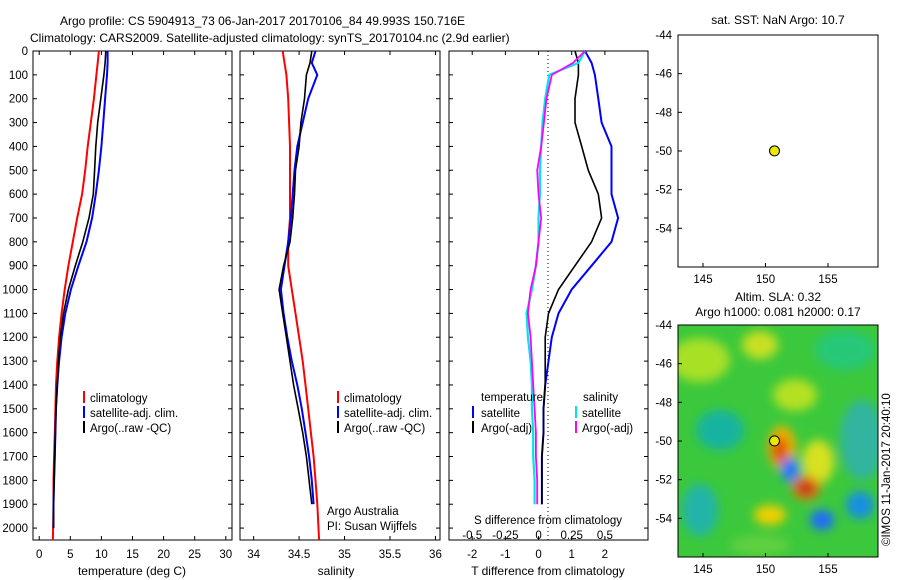  Describe the element at coordinates (15, 291) in the screenshot. I see `depth-tick-label: 1000` at that location.